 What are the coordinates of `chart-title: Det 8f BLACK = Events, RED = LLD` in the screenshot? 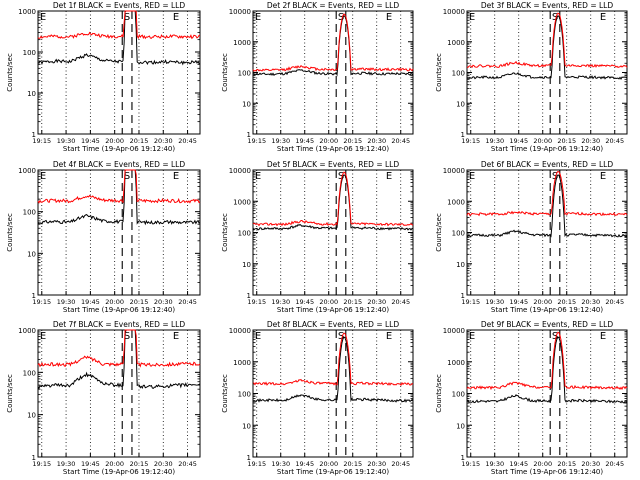 It's located at (333, 324).